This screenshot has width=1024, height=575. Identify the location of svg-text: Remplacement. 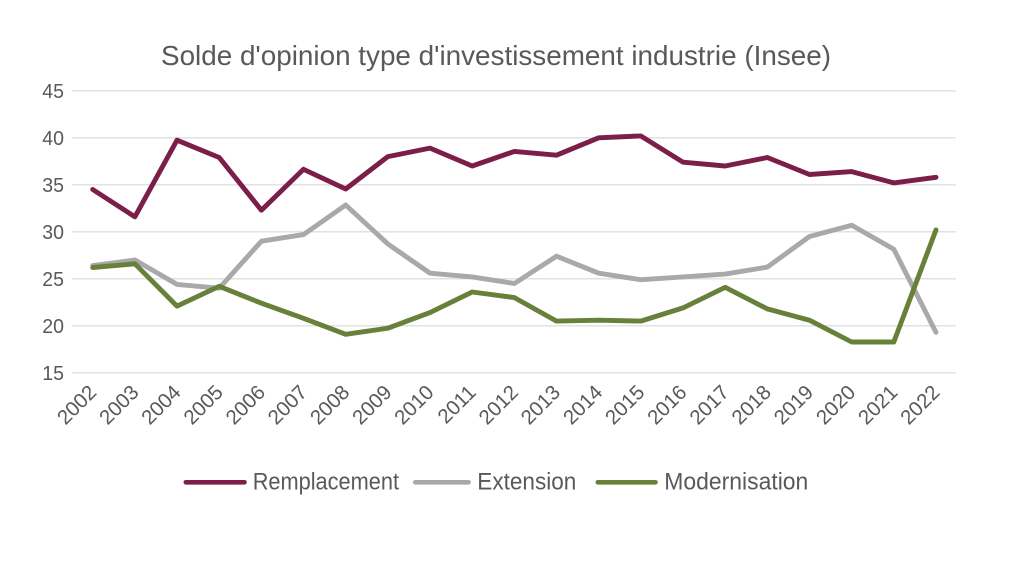
(326, 481).